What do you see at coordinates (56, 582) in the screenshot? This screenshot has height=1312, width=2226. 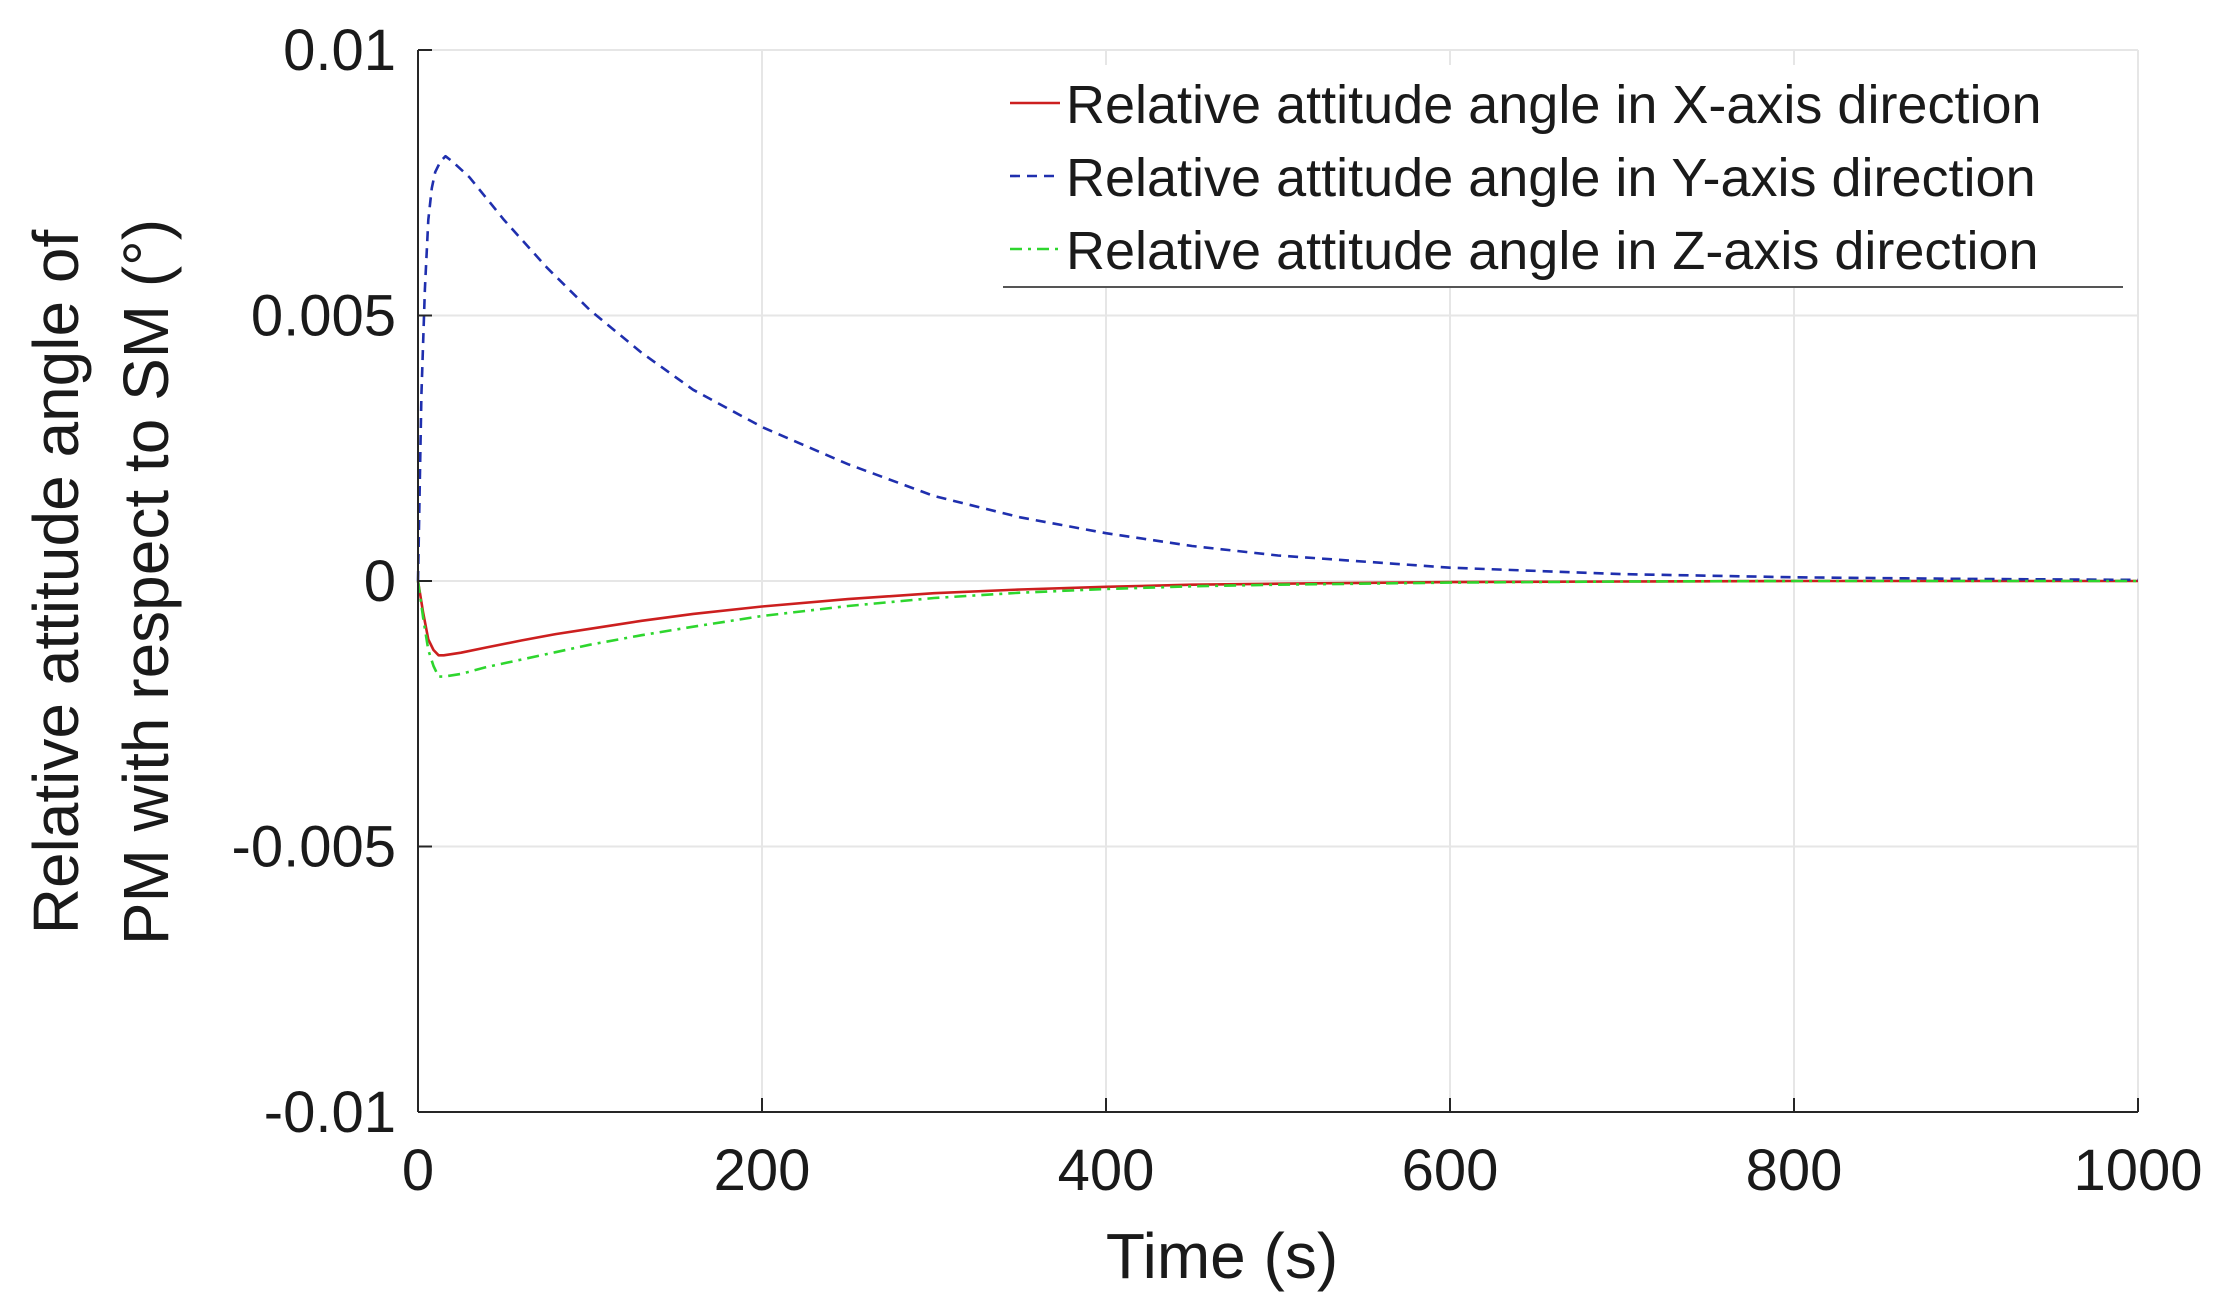 I see `y-axis-label-line-1: Relative attitude angle of` at bounding box center [56, 582].